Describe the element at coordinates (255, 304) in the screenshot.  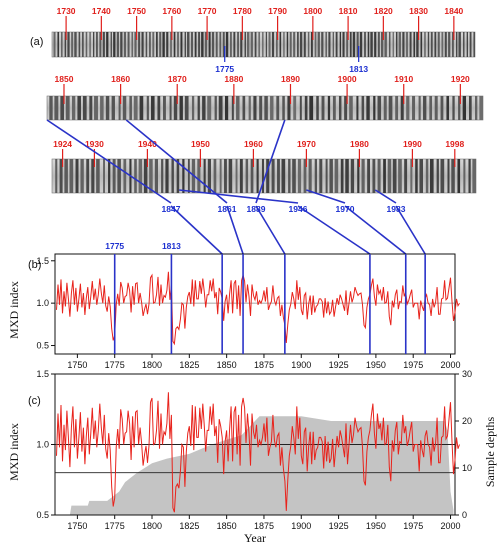
I see `plot-frame` at that location.